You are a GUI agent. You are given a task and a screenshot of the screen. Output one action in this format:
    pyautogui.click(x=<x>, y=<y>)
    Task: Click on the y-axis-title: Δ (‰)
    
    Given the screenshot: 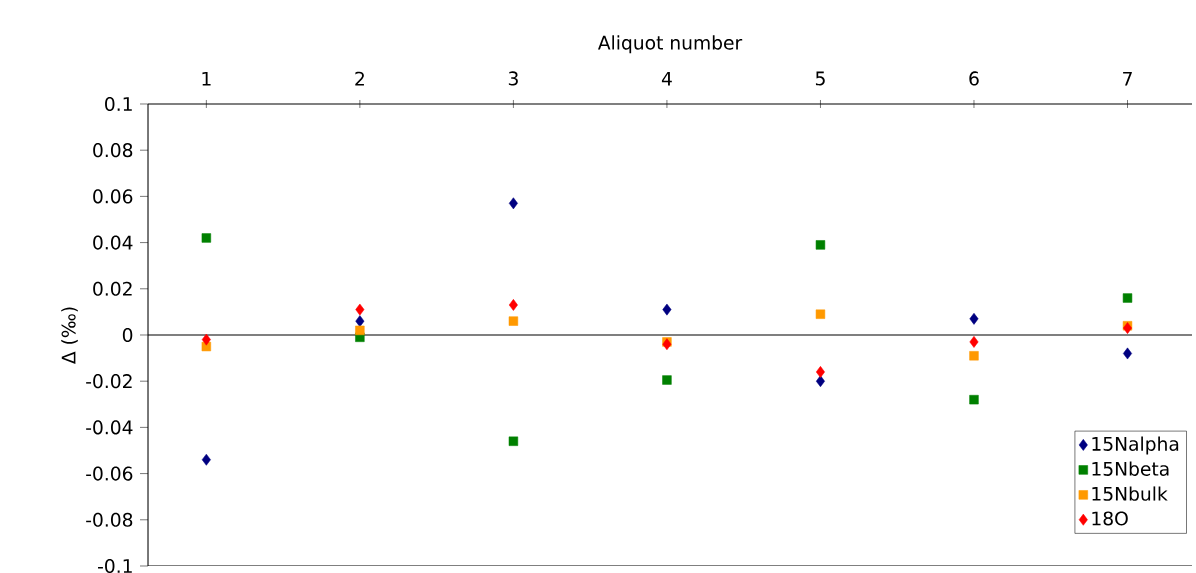 What is the action you would take?
    pyautogui.click(x=69, y=335)
    